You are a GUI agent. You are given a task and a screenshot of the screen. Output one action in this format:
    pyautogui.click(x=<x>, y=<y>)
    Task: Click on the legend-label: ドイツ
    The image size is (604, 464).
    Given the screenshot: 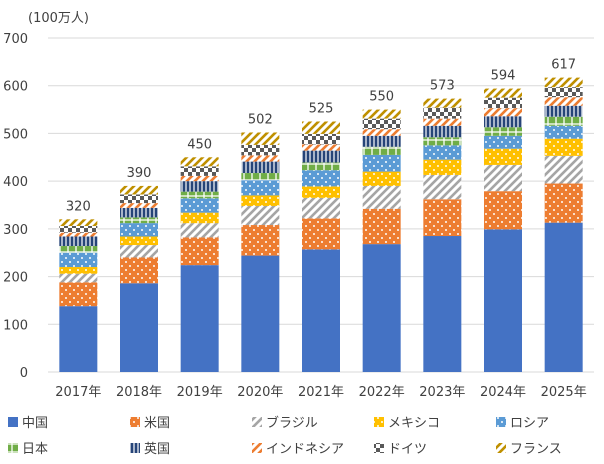 What is the action you would take?
    pyautogui.click(x=407, y=449)
    